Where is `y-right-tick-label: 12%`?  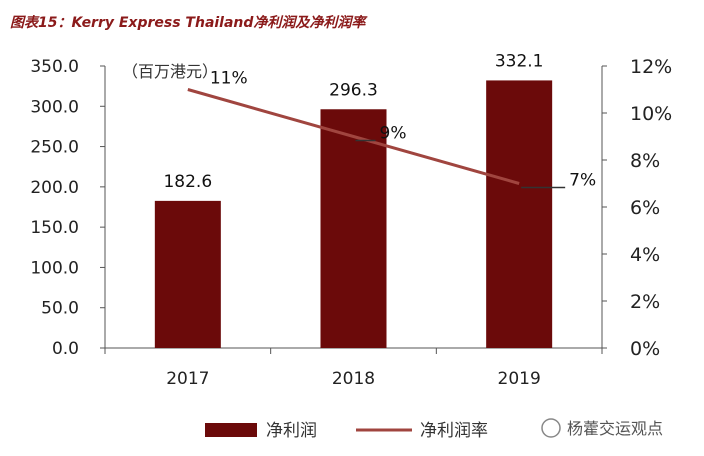 y-right-tick-label: 12% is located at coordinates (651, 67).